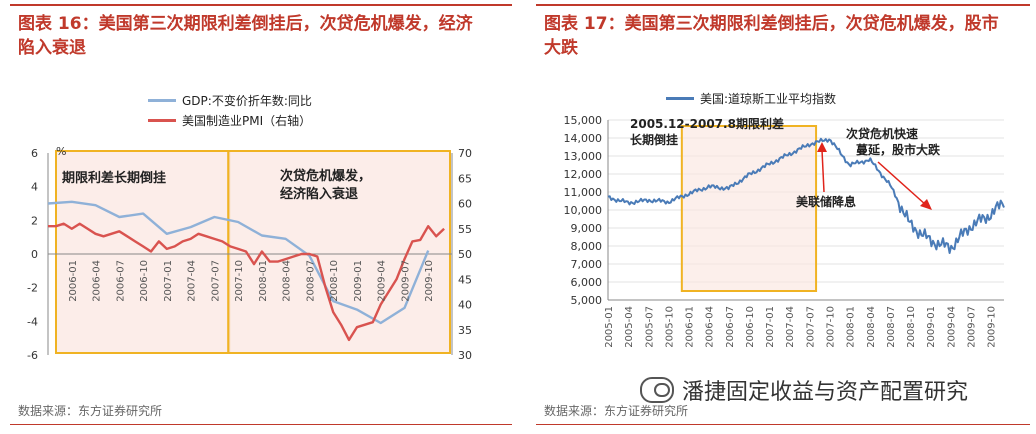  What do you see at coordinates (822, 167) in the screenshot?
I see `arrow-fed-cut` at bounding box center [822, 167].